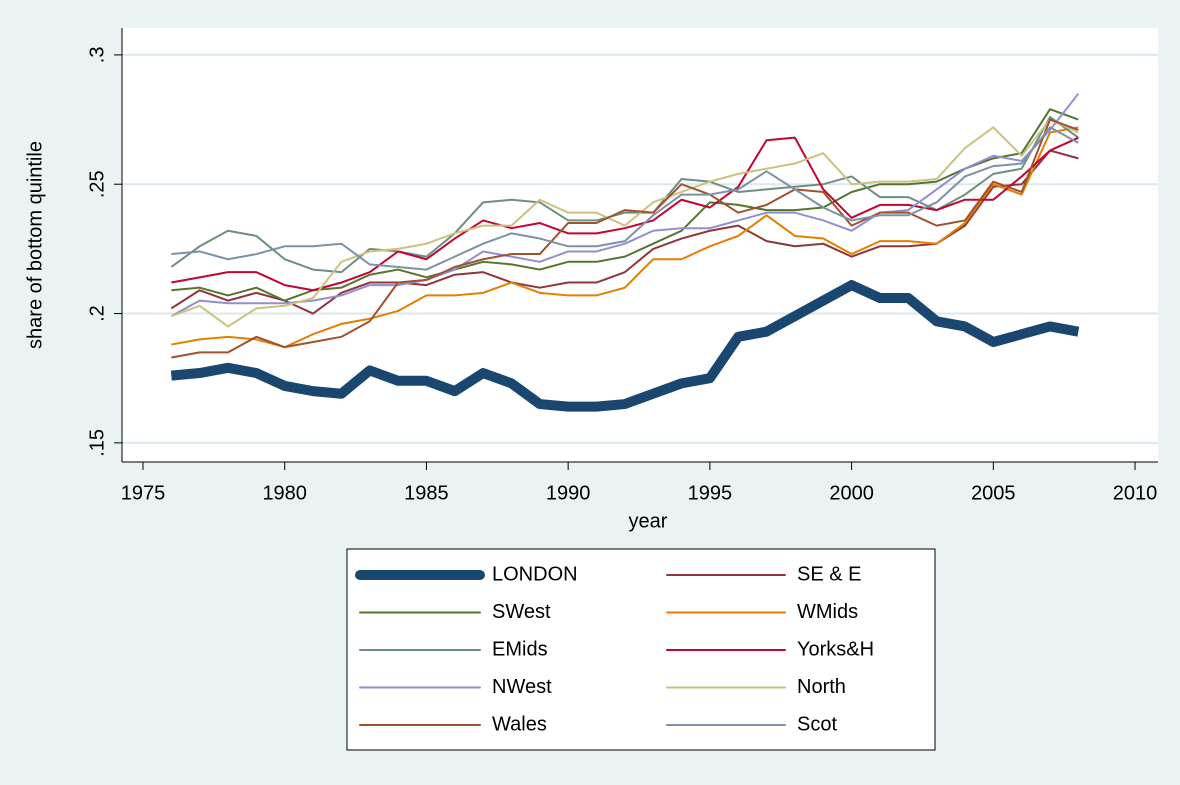  I want to click on x-tick-label: 2005, so click(993, 493).